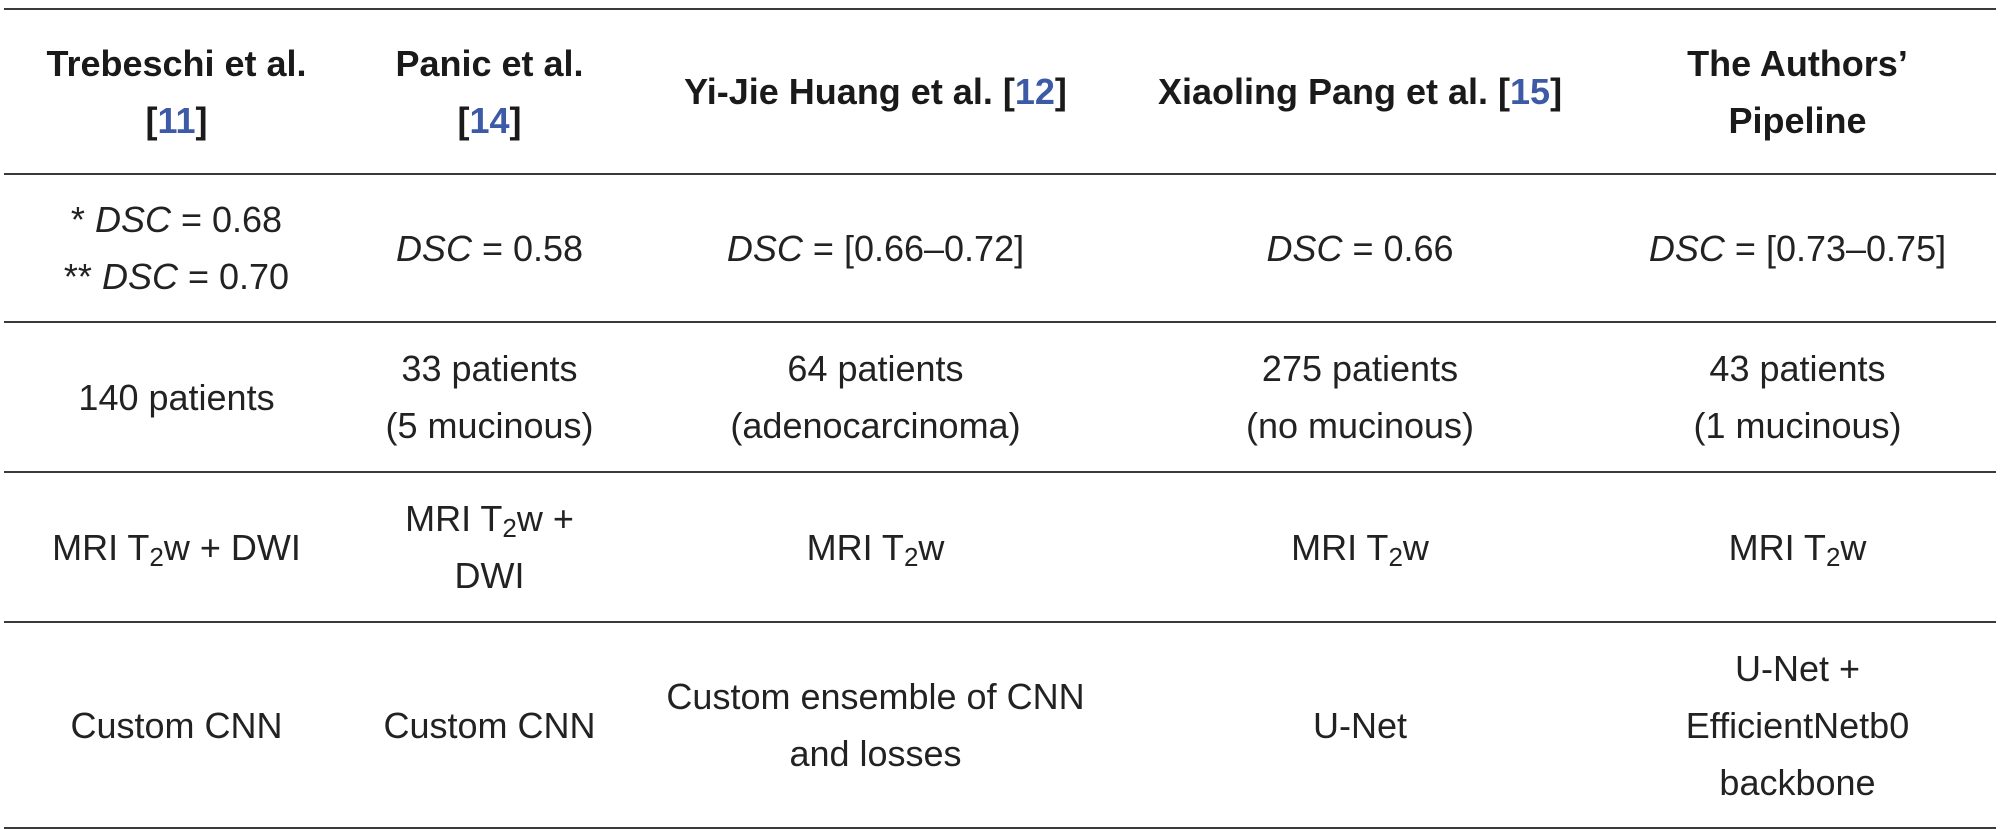  I want to click on header-name: The Authors’ Pipeline, so click(1797, 91).